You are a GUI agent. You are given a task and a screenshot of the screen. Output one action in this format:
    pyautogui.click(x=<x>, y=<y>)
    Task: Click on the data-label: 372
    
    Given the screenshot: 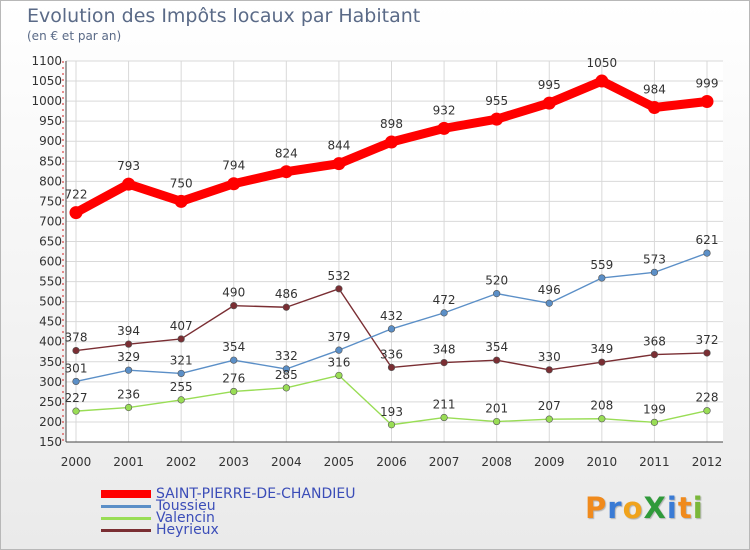 What is the action you would take?
    pyautogui.click(x=707, y=340)
    